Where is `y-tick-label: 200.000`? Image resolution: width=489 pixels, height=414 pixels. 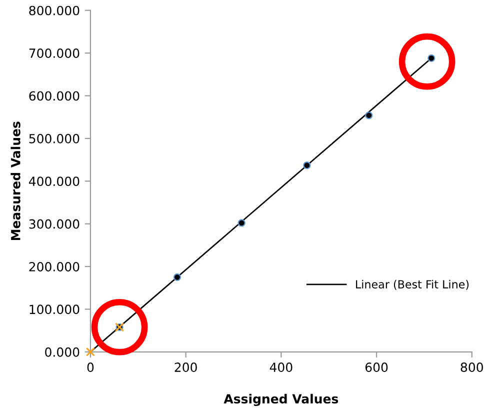
y-tick-label: 200.000 is located at coordinates (54, 267).